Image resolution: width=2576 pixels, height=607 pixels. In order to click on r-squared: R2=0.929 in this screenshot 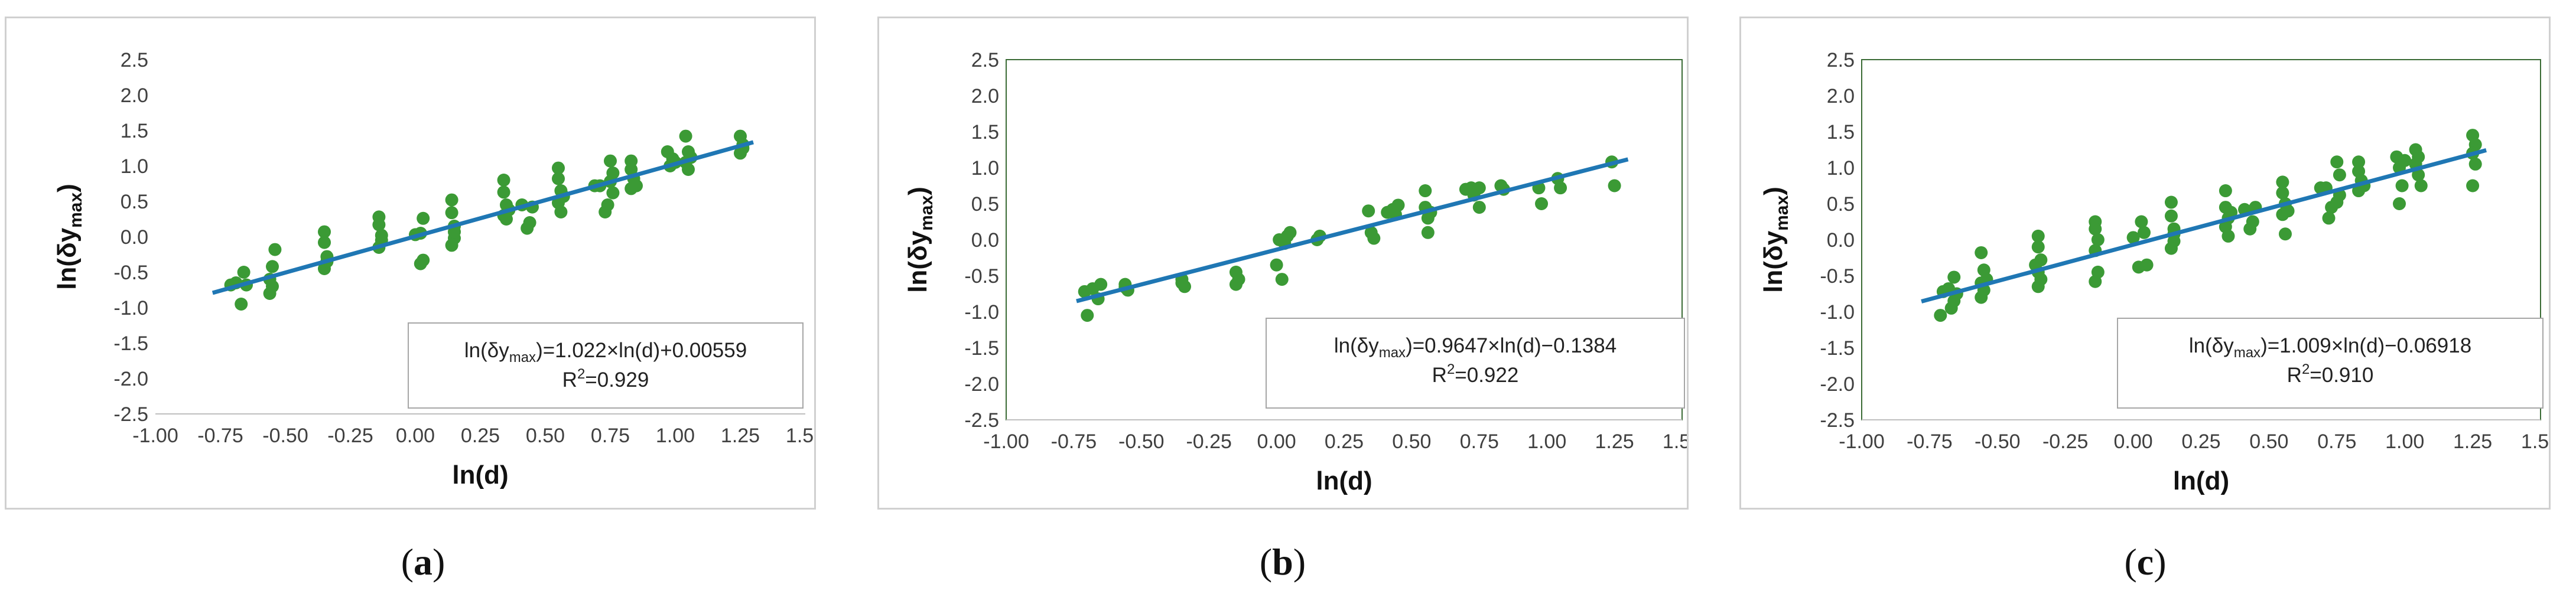, I will do `click(606, 378)`.